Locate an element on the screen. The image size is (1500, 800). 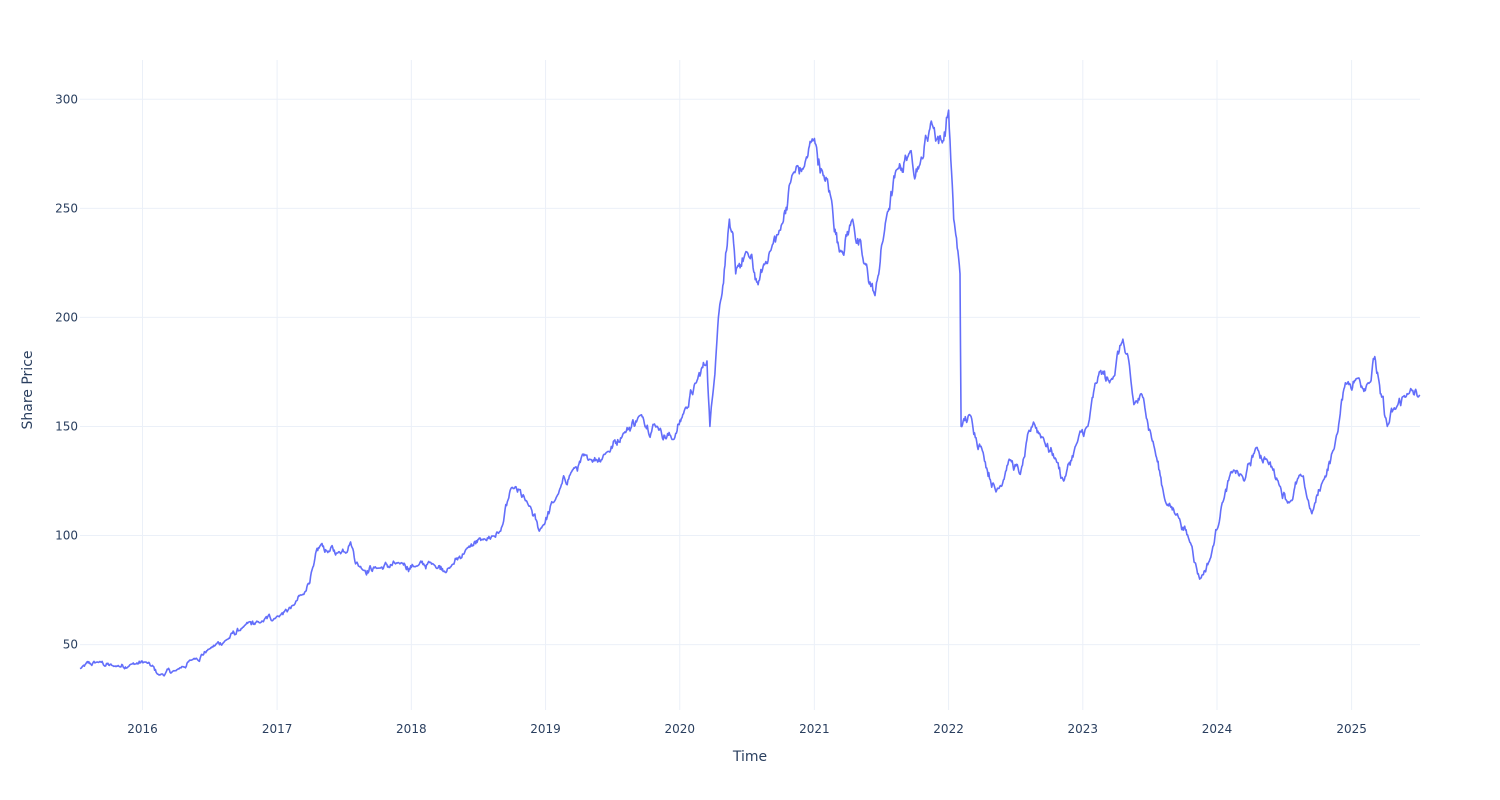
x-tick-label: 2022 is located at coordinates (948, 729).